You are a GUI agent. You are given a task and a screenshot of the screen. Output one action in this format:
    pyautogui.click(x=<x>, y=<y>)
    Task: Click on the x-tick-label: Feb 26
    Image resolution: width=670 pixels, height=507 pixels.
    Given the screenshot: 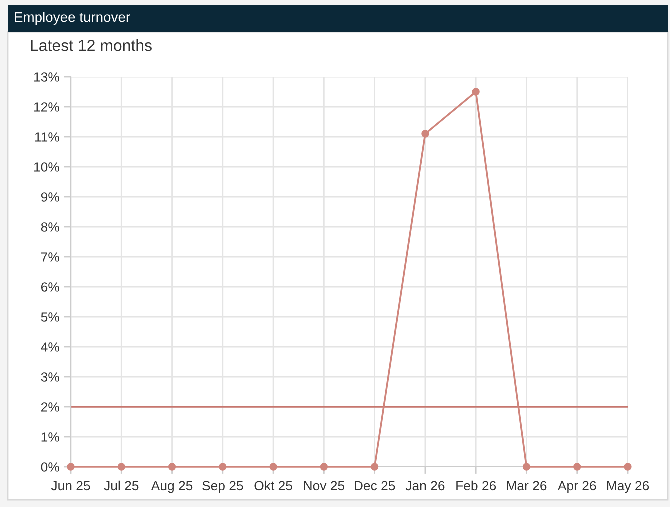 What is the action you would take?
    pyautogui.click(x=476, y=485)
    